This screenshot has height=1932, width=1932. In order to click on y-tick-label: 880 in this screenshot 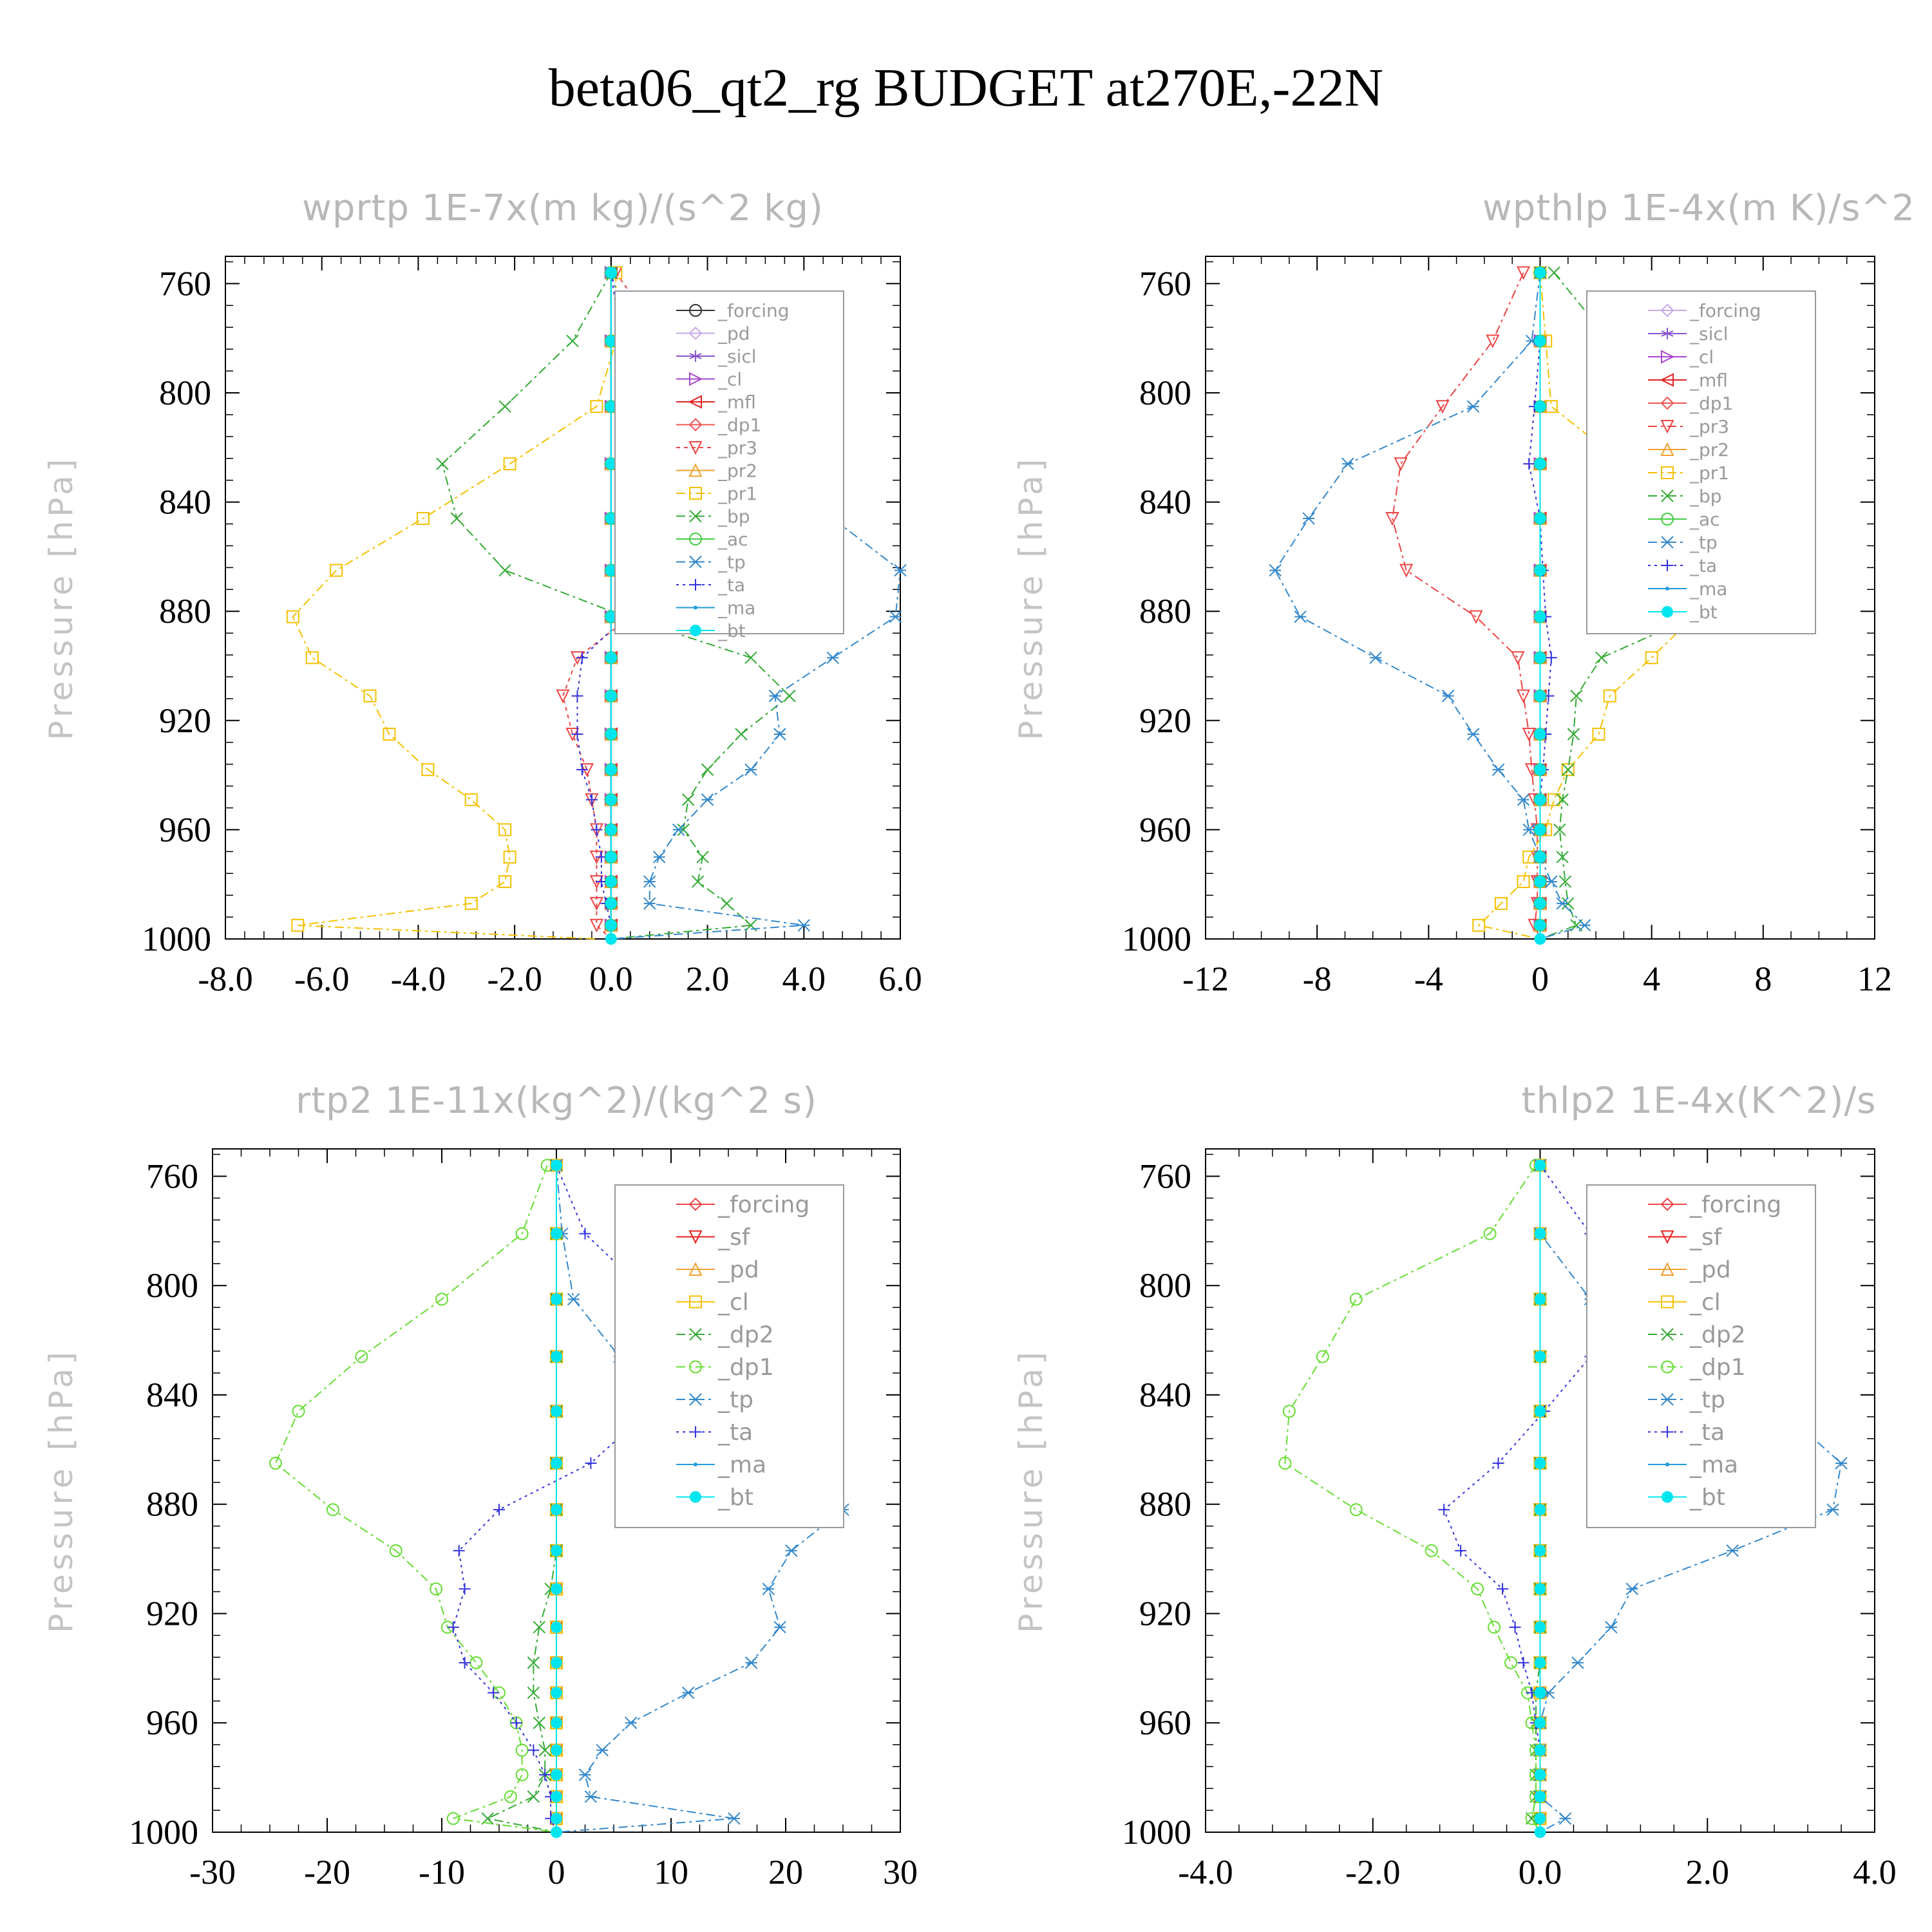, I will do `click(172, 1504)`.